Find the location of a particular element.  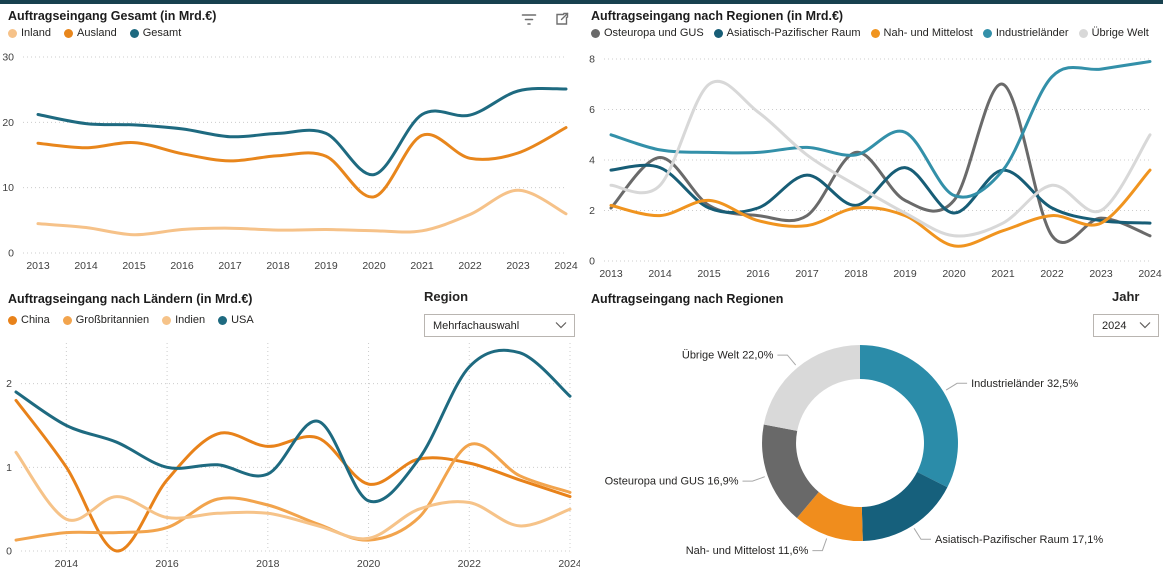

legend-item: Gesamt is located at coordinates (155, 33).